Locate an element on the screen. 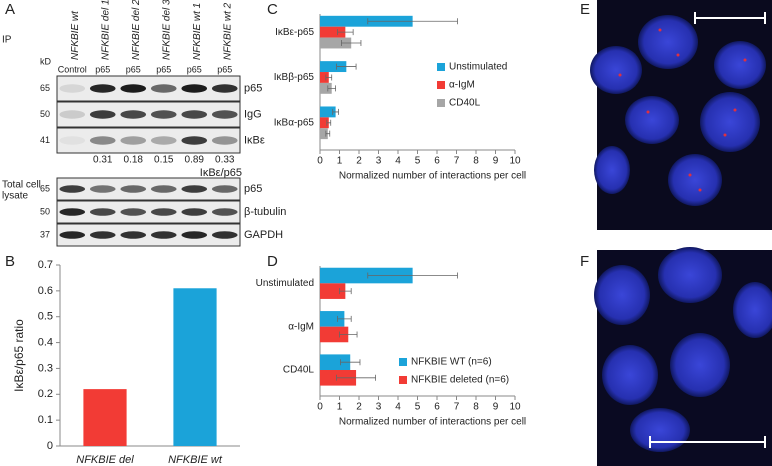  ratio-label: IκBε/p65 is located at coordinates (221, 173).